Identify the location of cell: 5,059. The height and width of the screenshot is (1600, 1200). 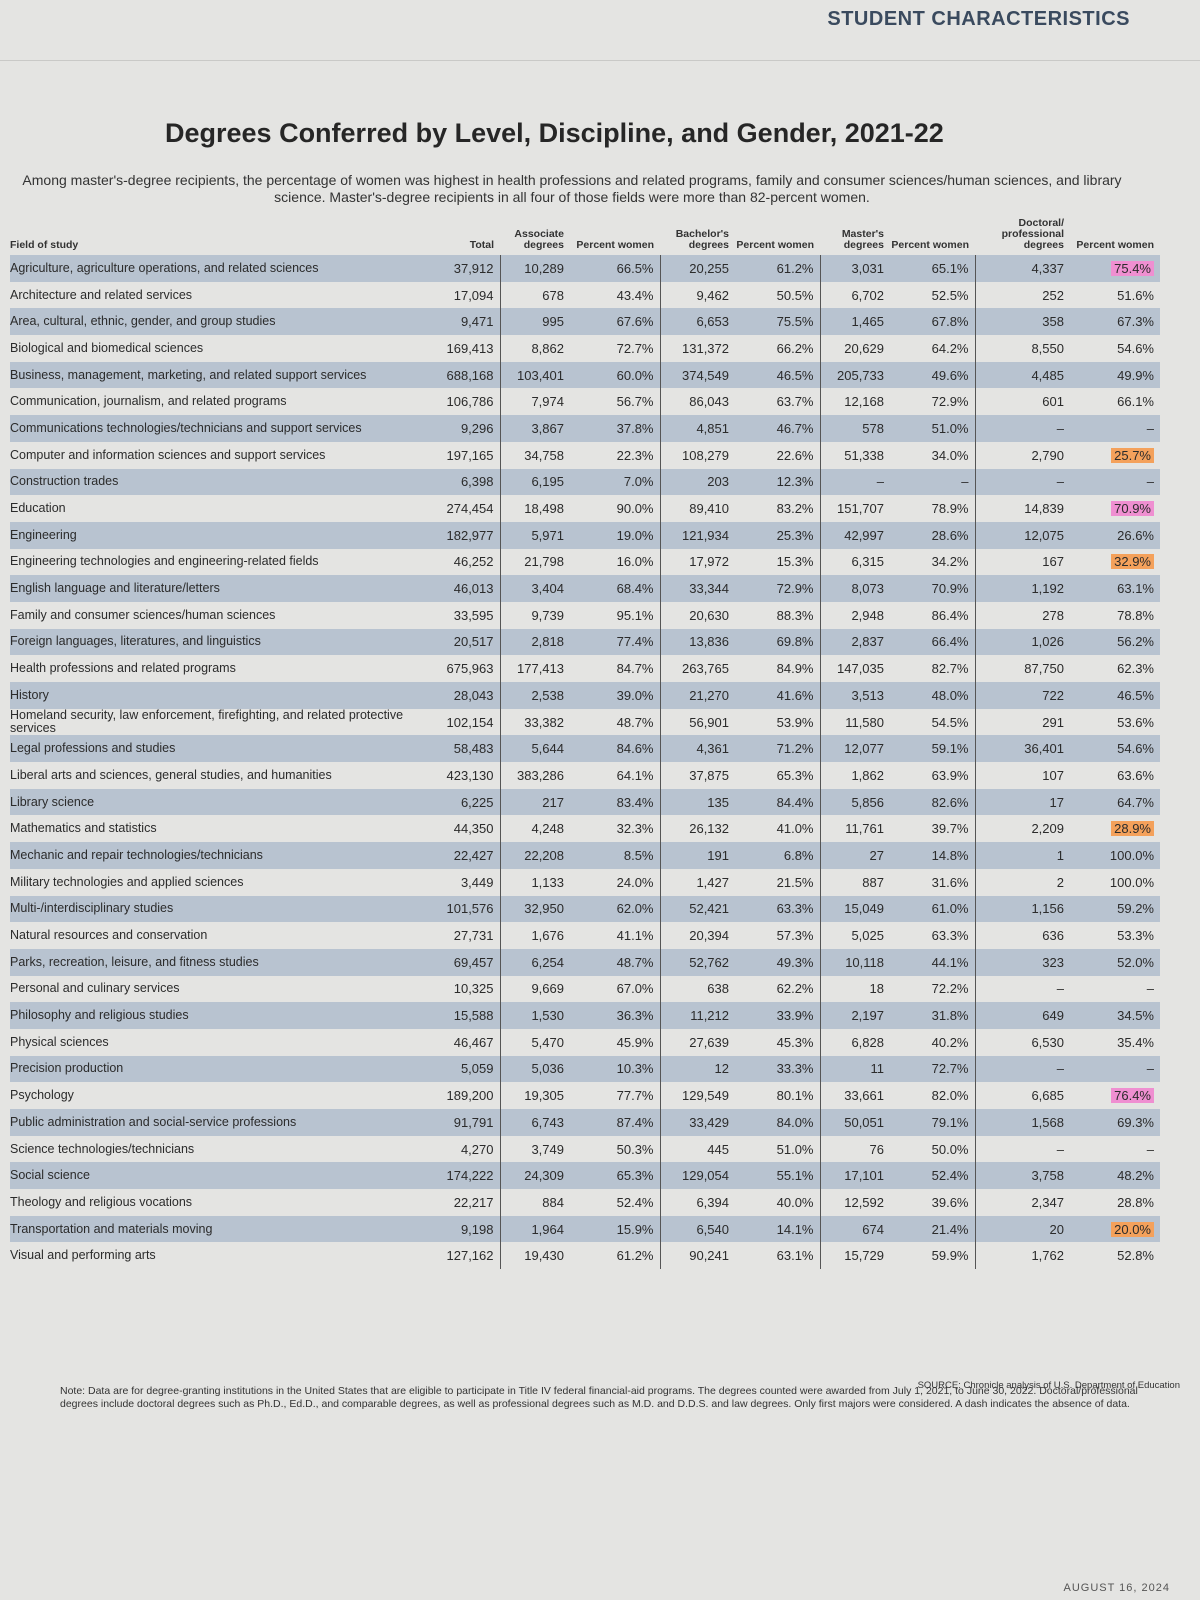
(470, 1069).